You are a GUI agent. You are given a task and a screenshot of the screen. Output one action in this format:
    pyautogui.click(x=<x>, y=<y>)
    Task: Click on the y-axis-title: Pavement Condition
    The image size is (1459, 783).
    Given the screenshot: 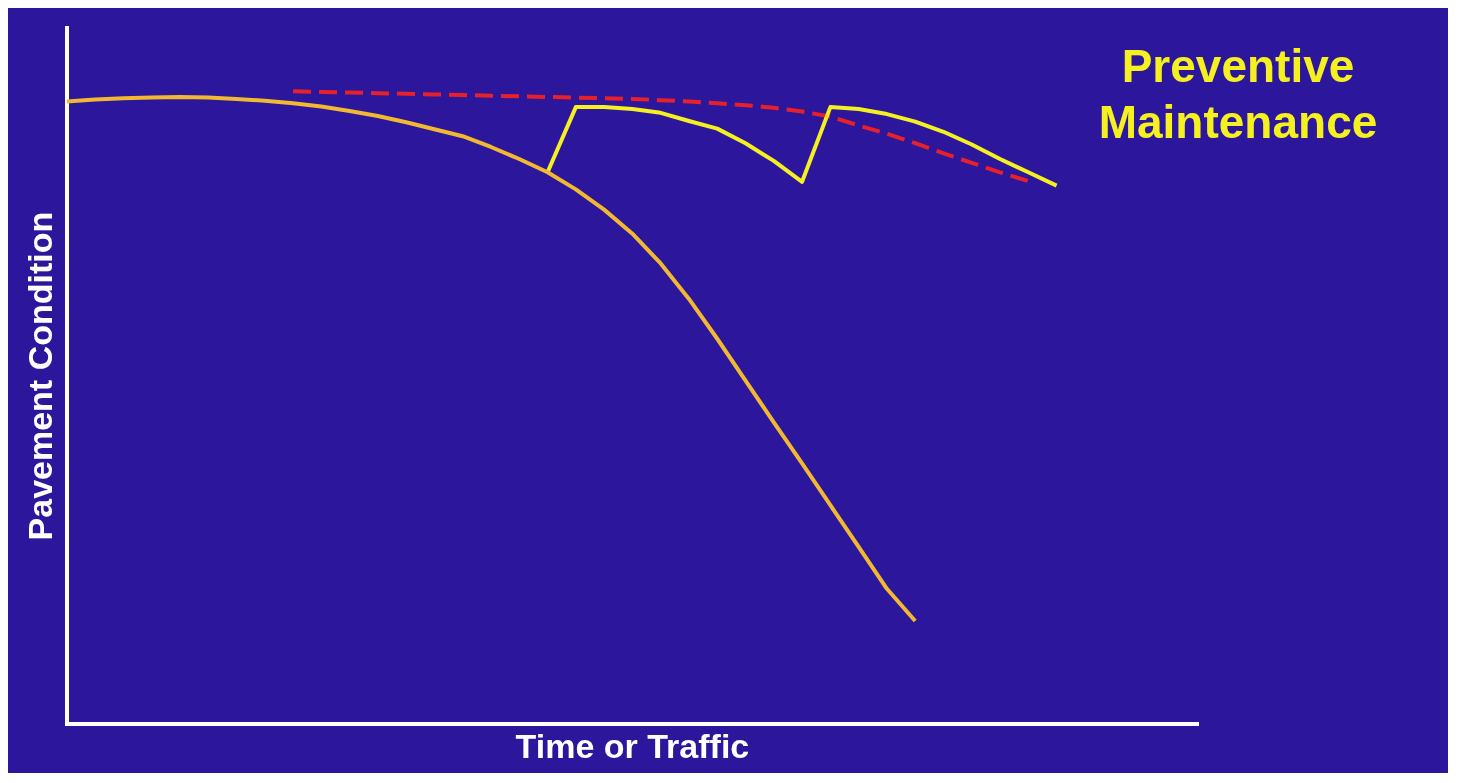 What is the action you would take?
    pyautogui.click(x=39, y=376)
    